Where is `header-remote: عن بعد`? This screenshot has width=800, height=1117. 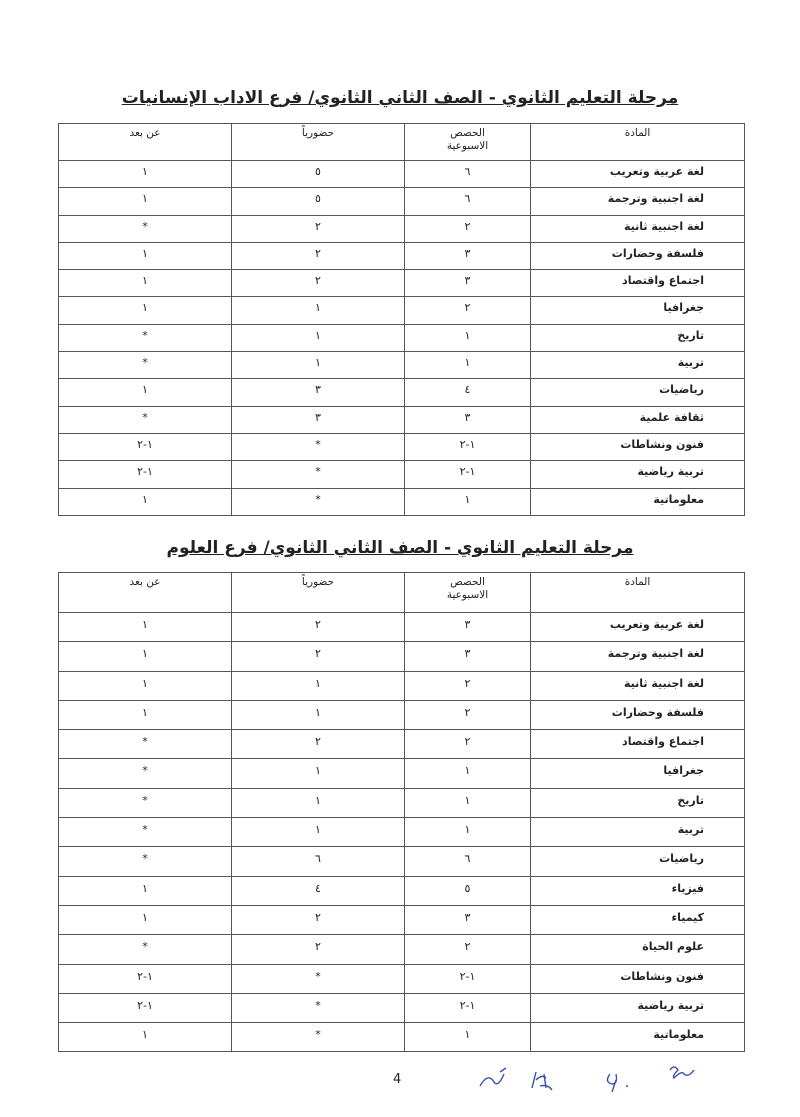 header-remote: عن بعد is located at coordinates (145, 142).